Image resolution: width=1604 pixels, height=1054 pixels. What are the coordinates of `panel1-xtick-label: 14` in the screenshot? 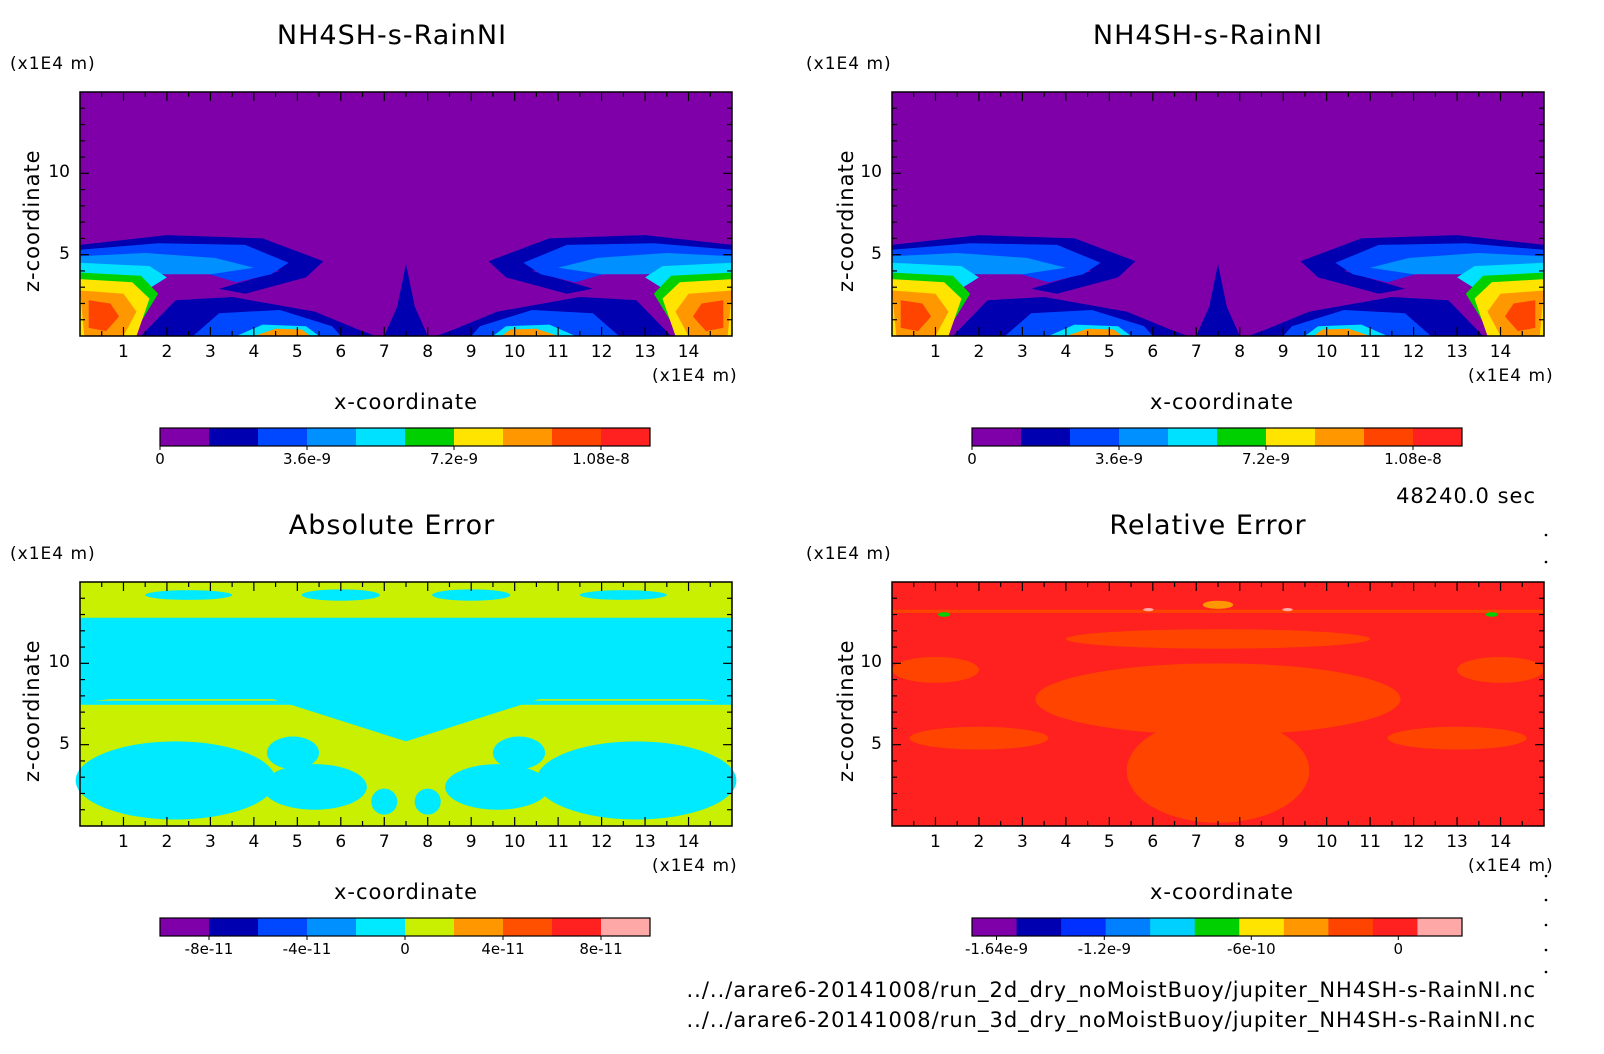 It's located at (688, 352).